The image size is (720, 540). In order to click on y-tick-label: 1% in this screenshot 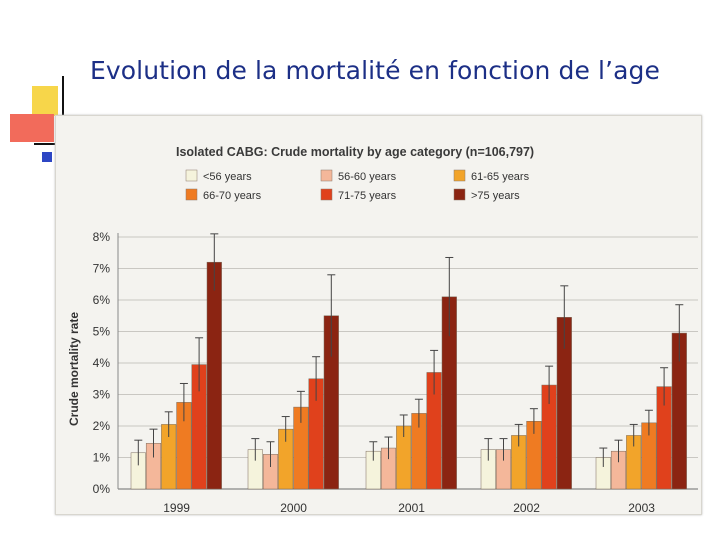, I will do `click(102, 458)`.